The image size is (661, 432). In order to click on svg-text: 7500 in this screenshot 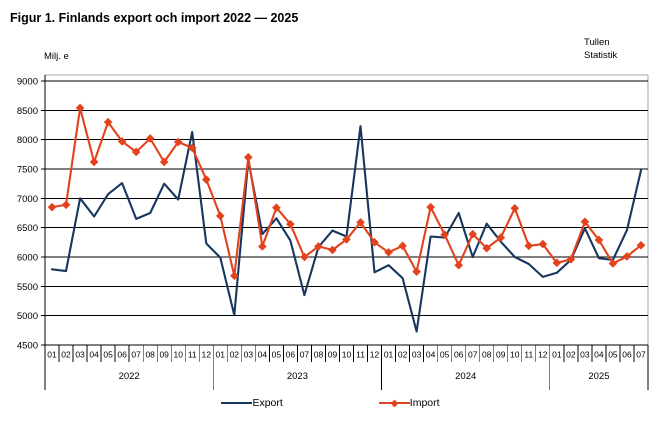, I will do `click(27, 170)`.